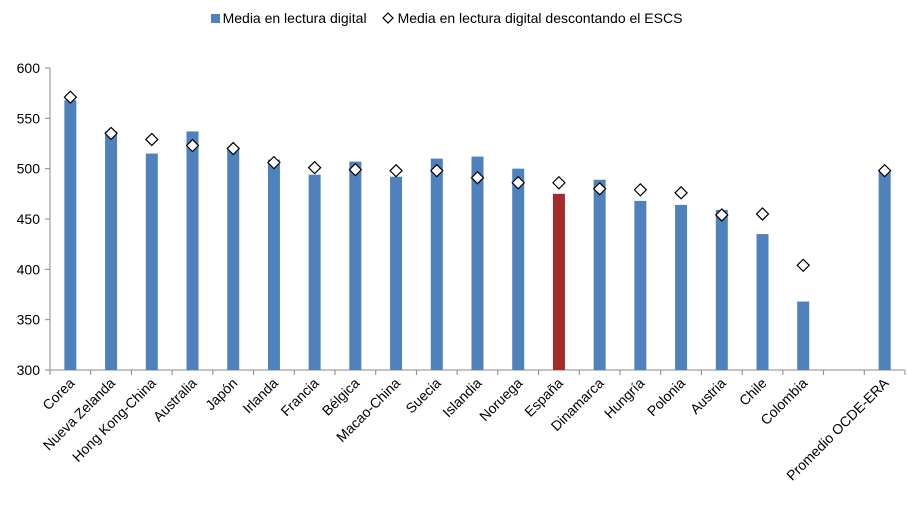 This screenshot has height=508, width=907. What do you see at coordinates (387, 18) in the screenshot?
I see `legend-diamond-marker-icon` at bounding box center [387, 18].